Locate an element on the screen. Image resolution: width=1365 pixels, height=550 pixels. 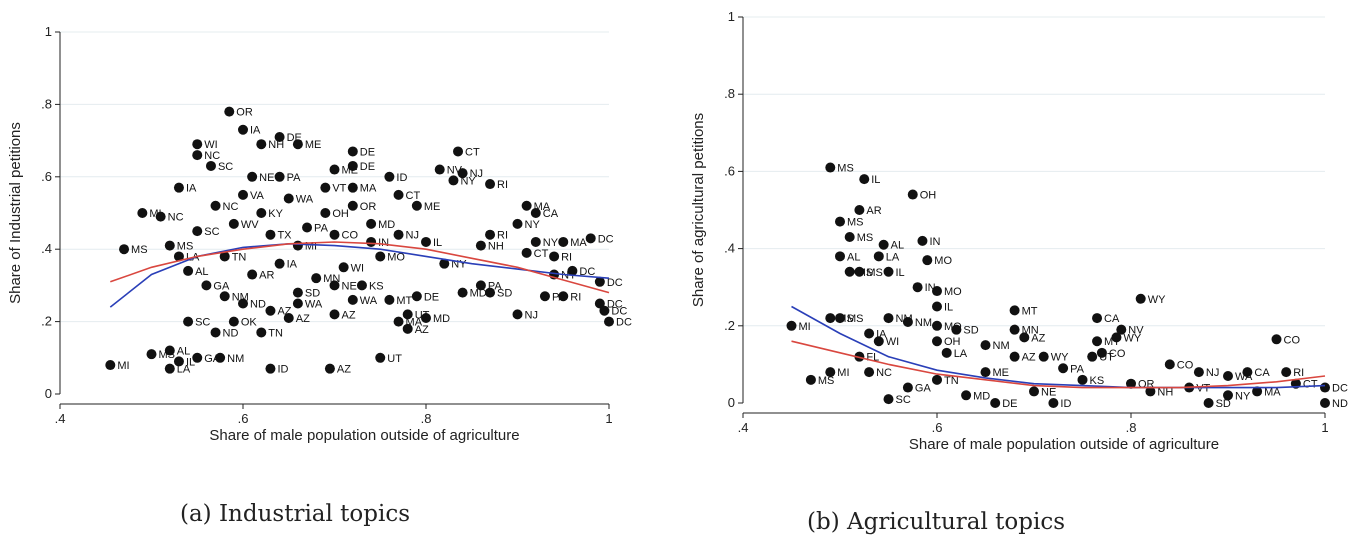
data-point-label: MA is located at coordinates (578, 243).